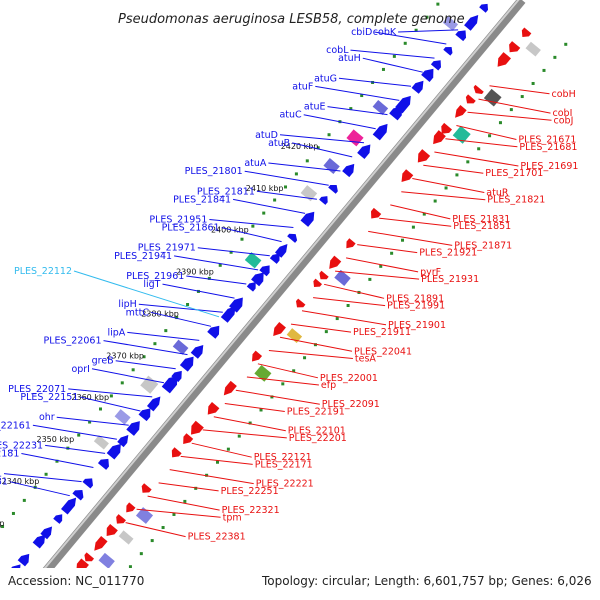  I want to click on gene-label-reverse: PLES_21871, so click(483, 245).